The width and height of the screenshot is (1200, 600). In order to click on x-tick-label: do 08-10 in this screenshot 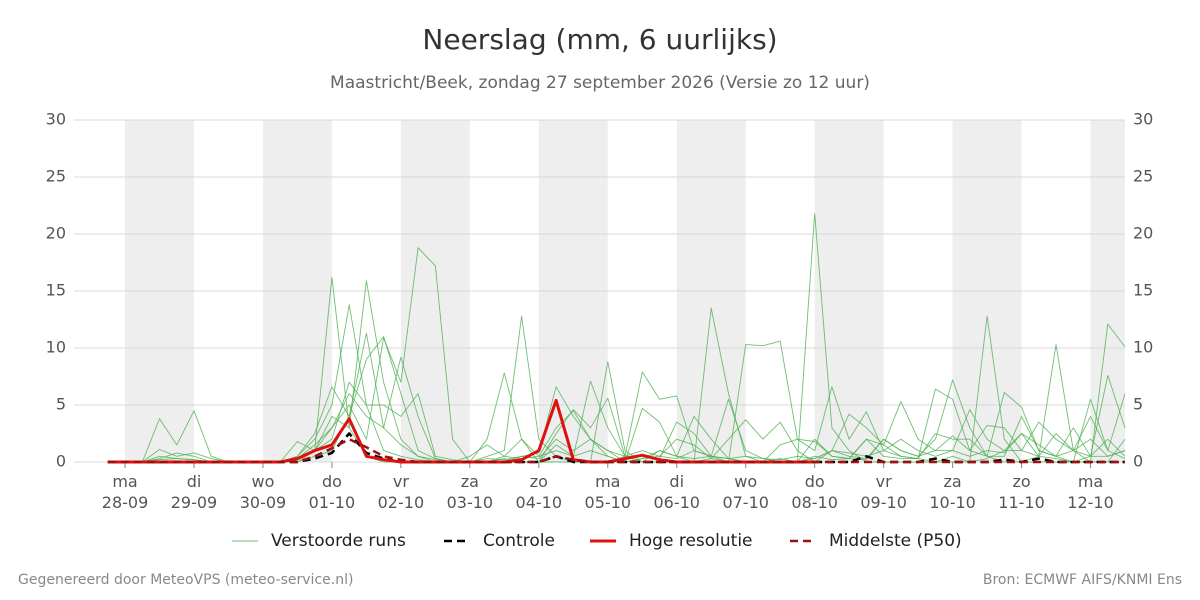, I will do `click(814, 492)`.